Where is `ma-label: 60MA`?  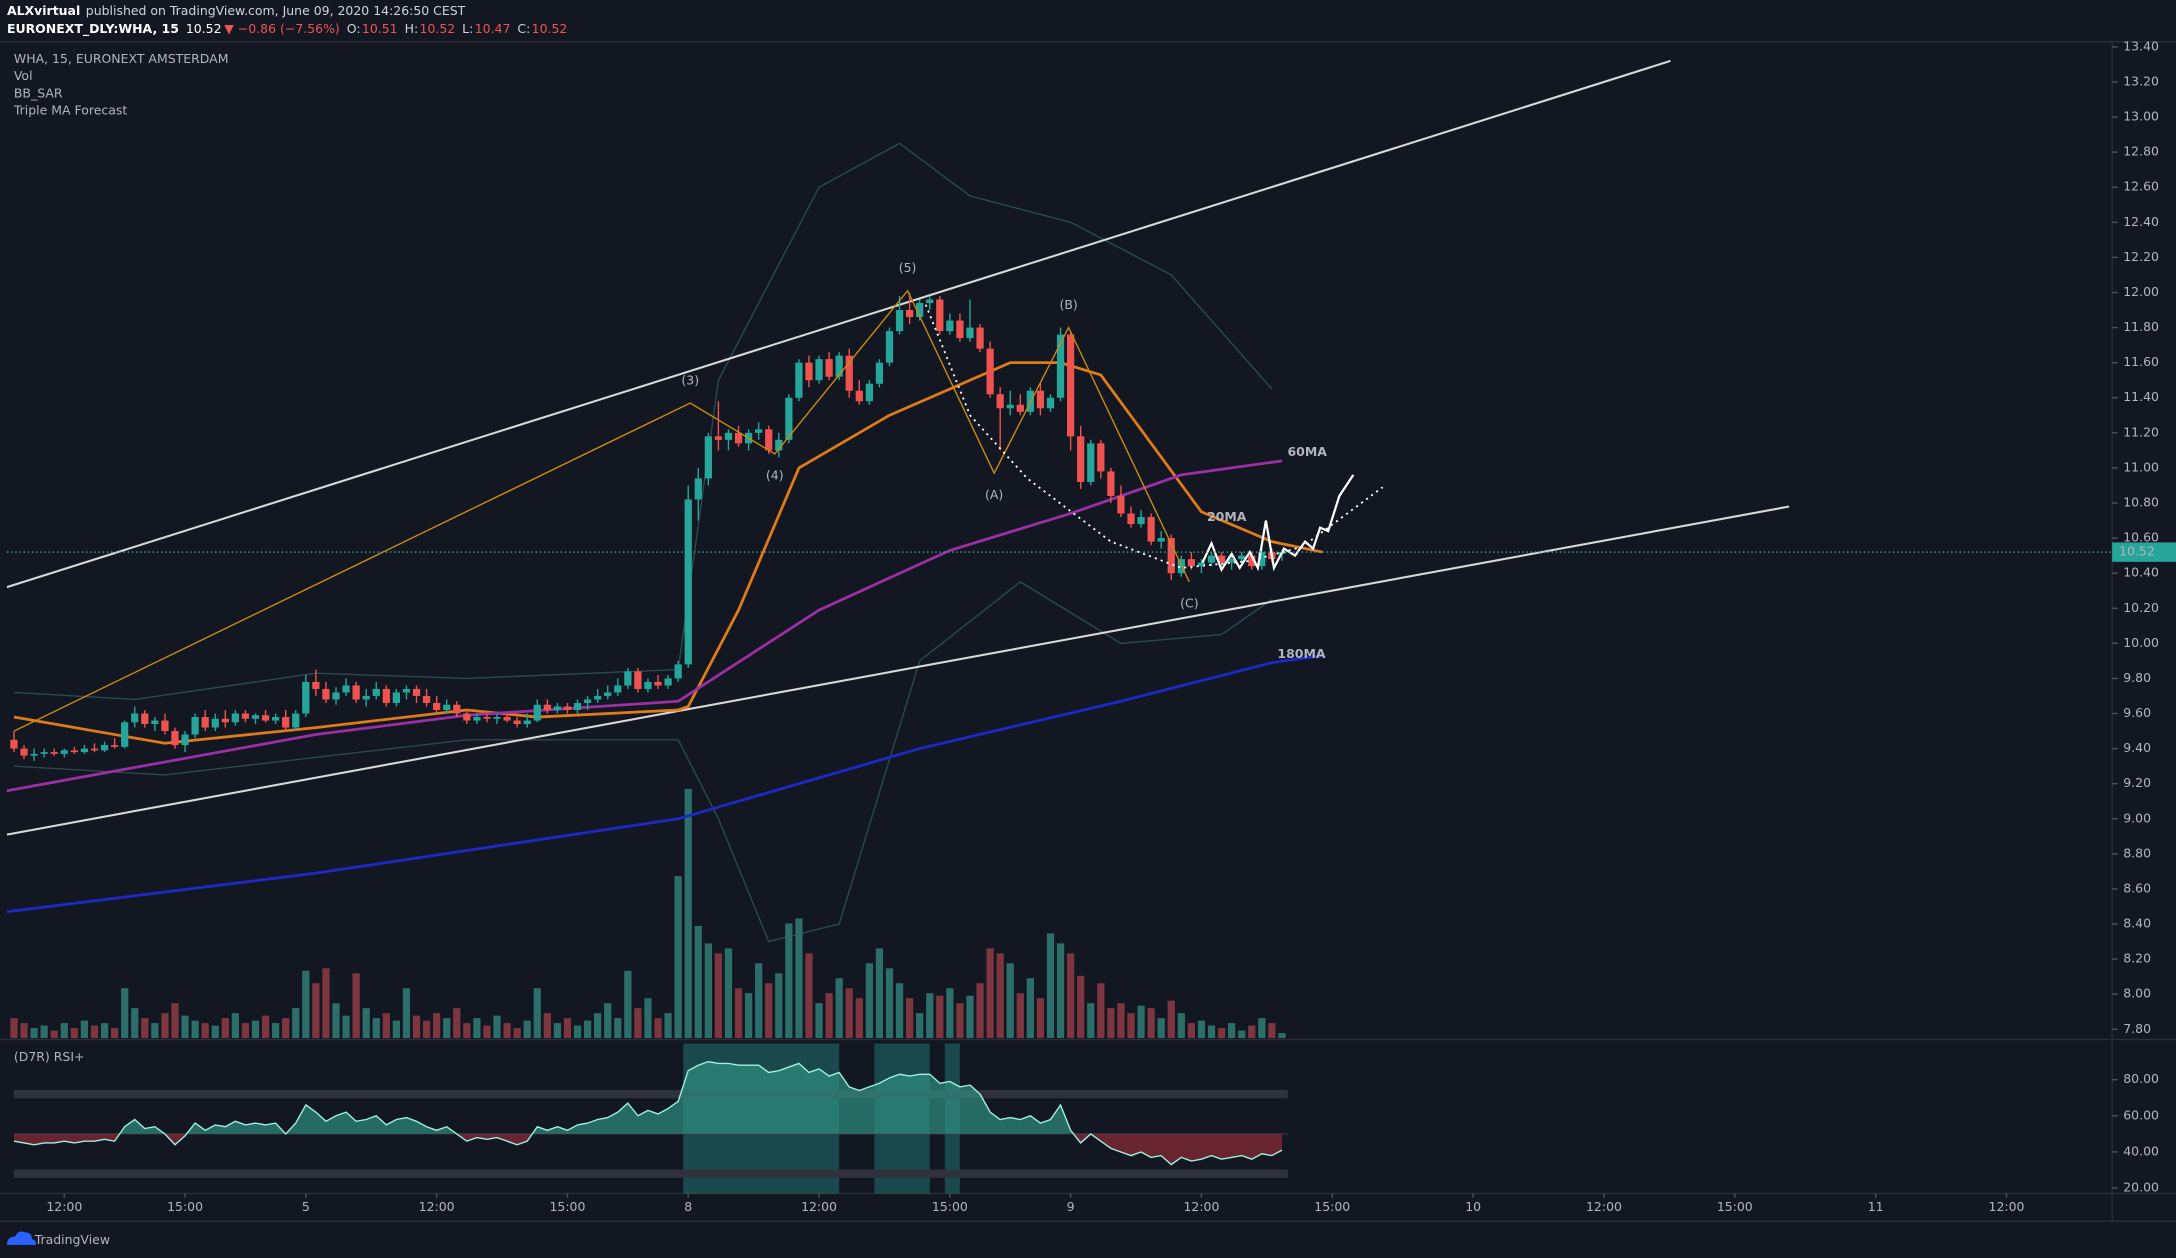
ma-label: 60MA is located at coordinates (1307, 451).